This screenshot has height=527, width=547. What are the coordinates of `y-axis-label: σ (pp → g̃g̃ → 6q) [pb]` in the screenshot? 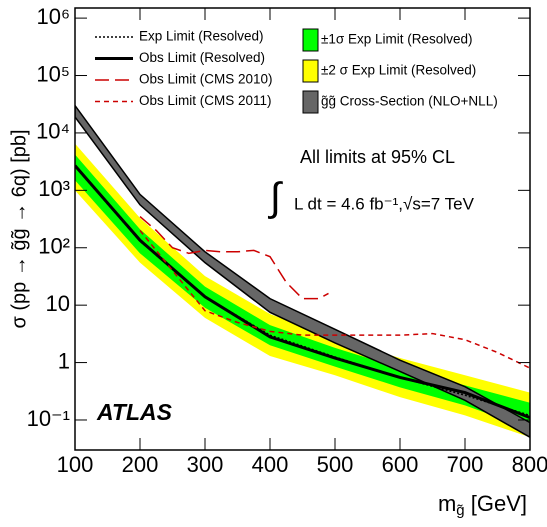 It's located at (19, 228).